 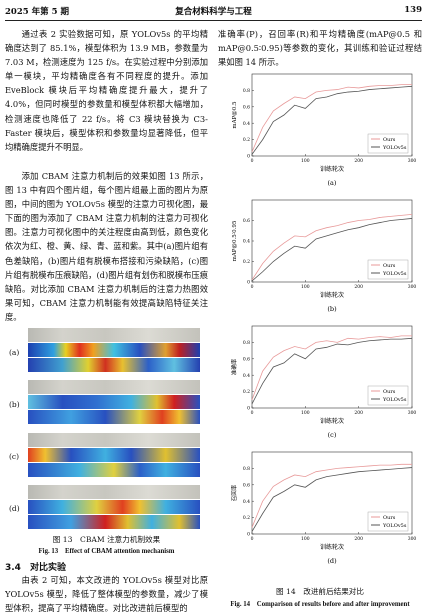 What do you see at coordinates (14, 508) in the screenshot?
I see `group-label: (d)` at bounding box center [14, 508].